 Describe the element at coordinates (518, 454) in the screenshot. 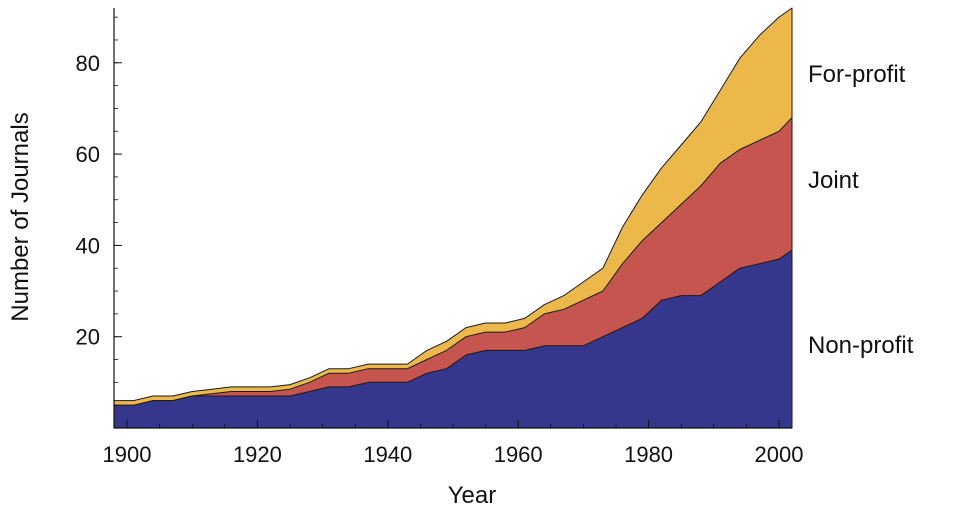

I see `x-tick-label: 1960` at that location.